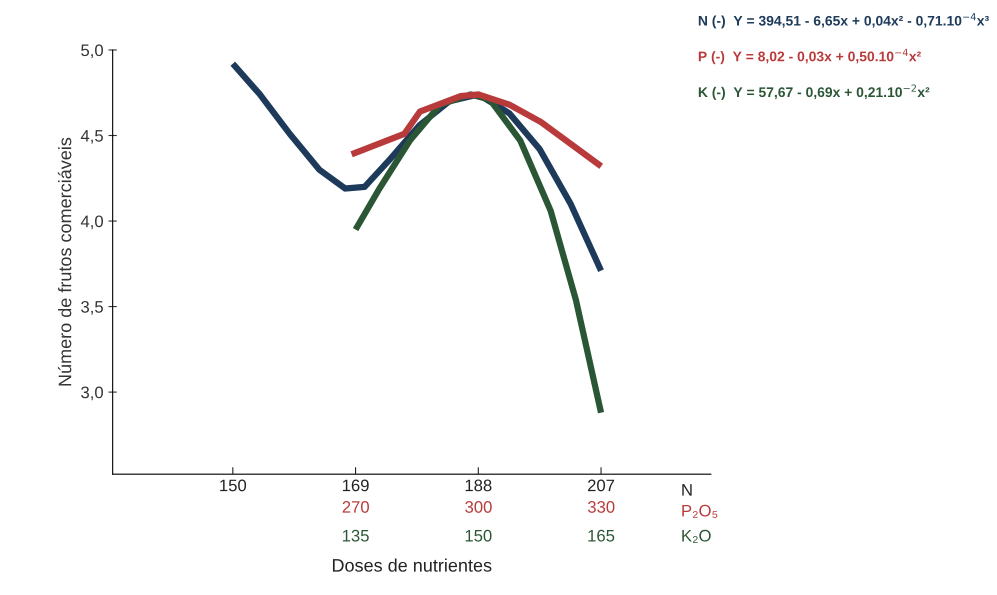  What do you see at coordinates (355, 507) in the screenshot?
I see `x2-tick-label: 270` at bounding box center [355, 507].